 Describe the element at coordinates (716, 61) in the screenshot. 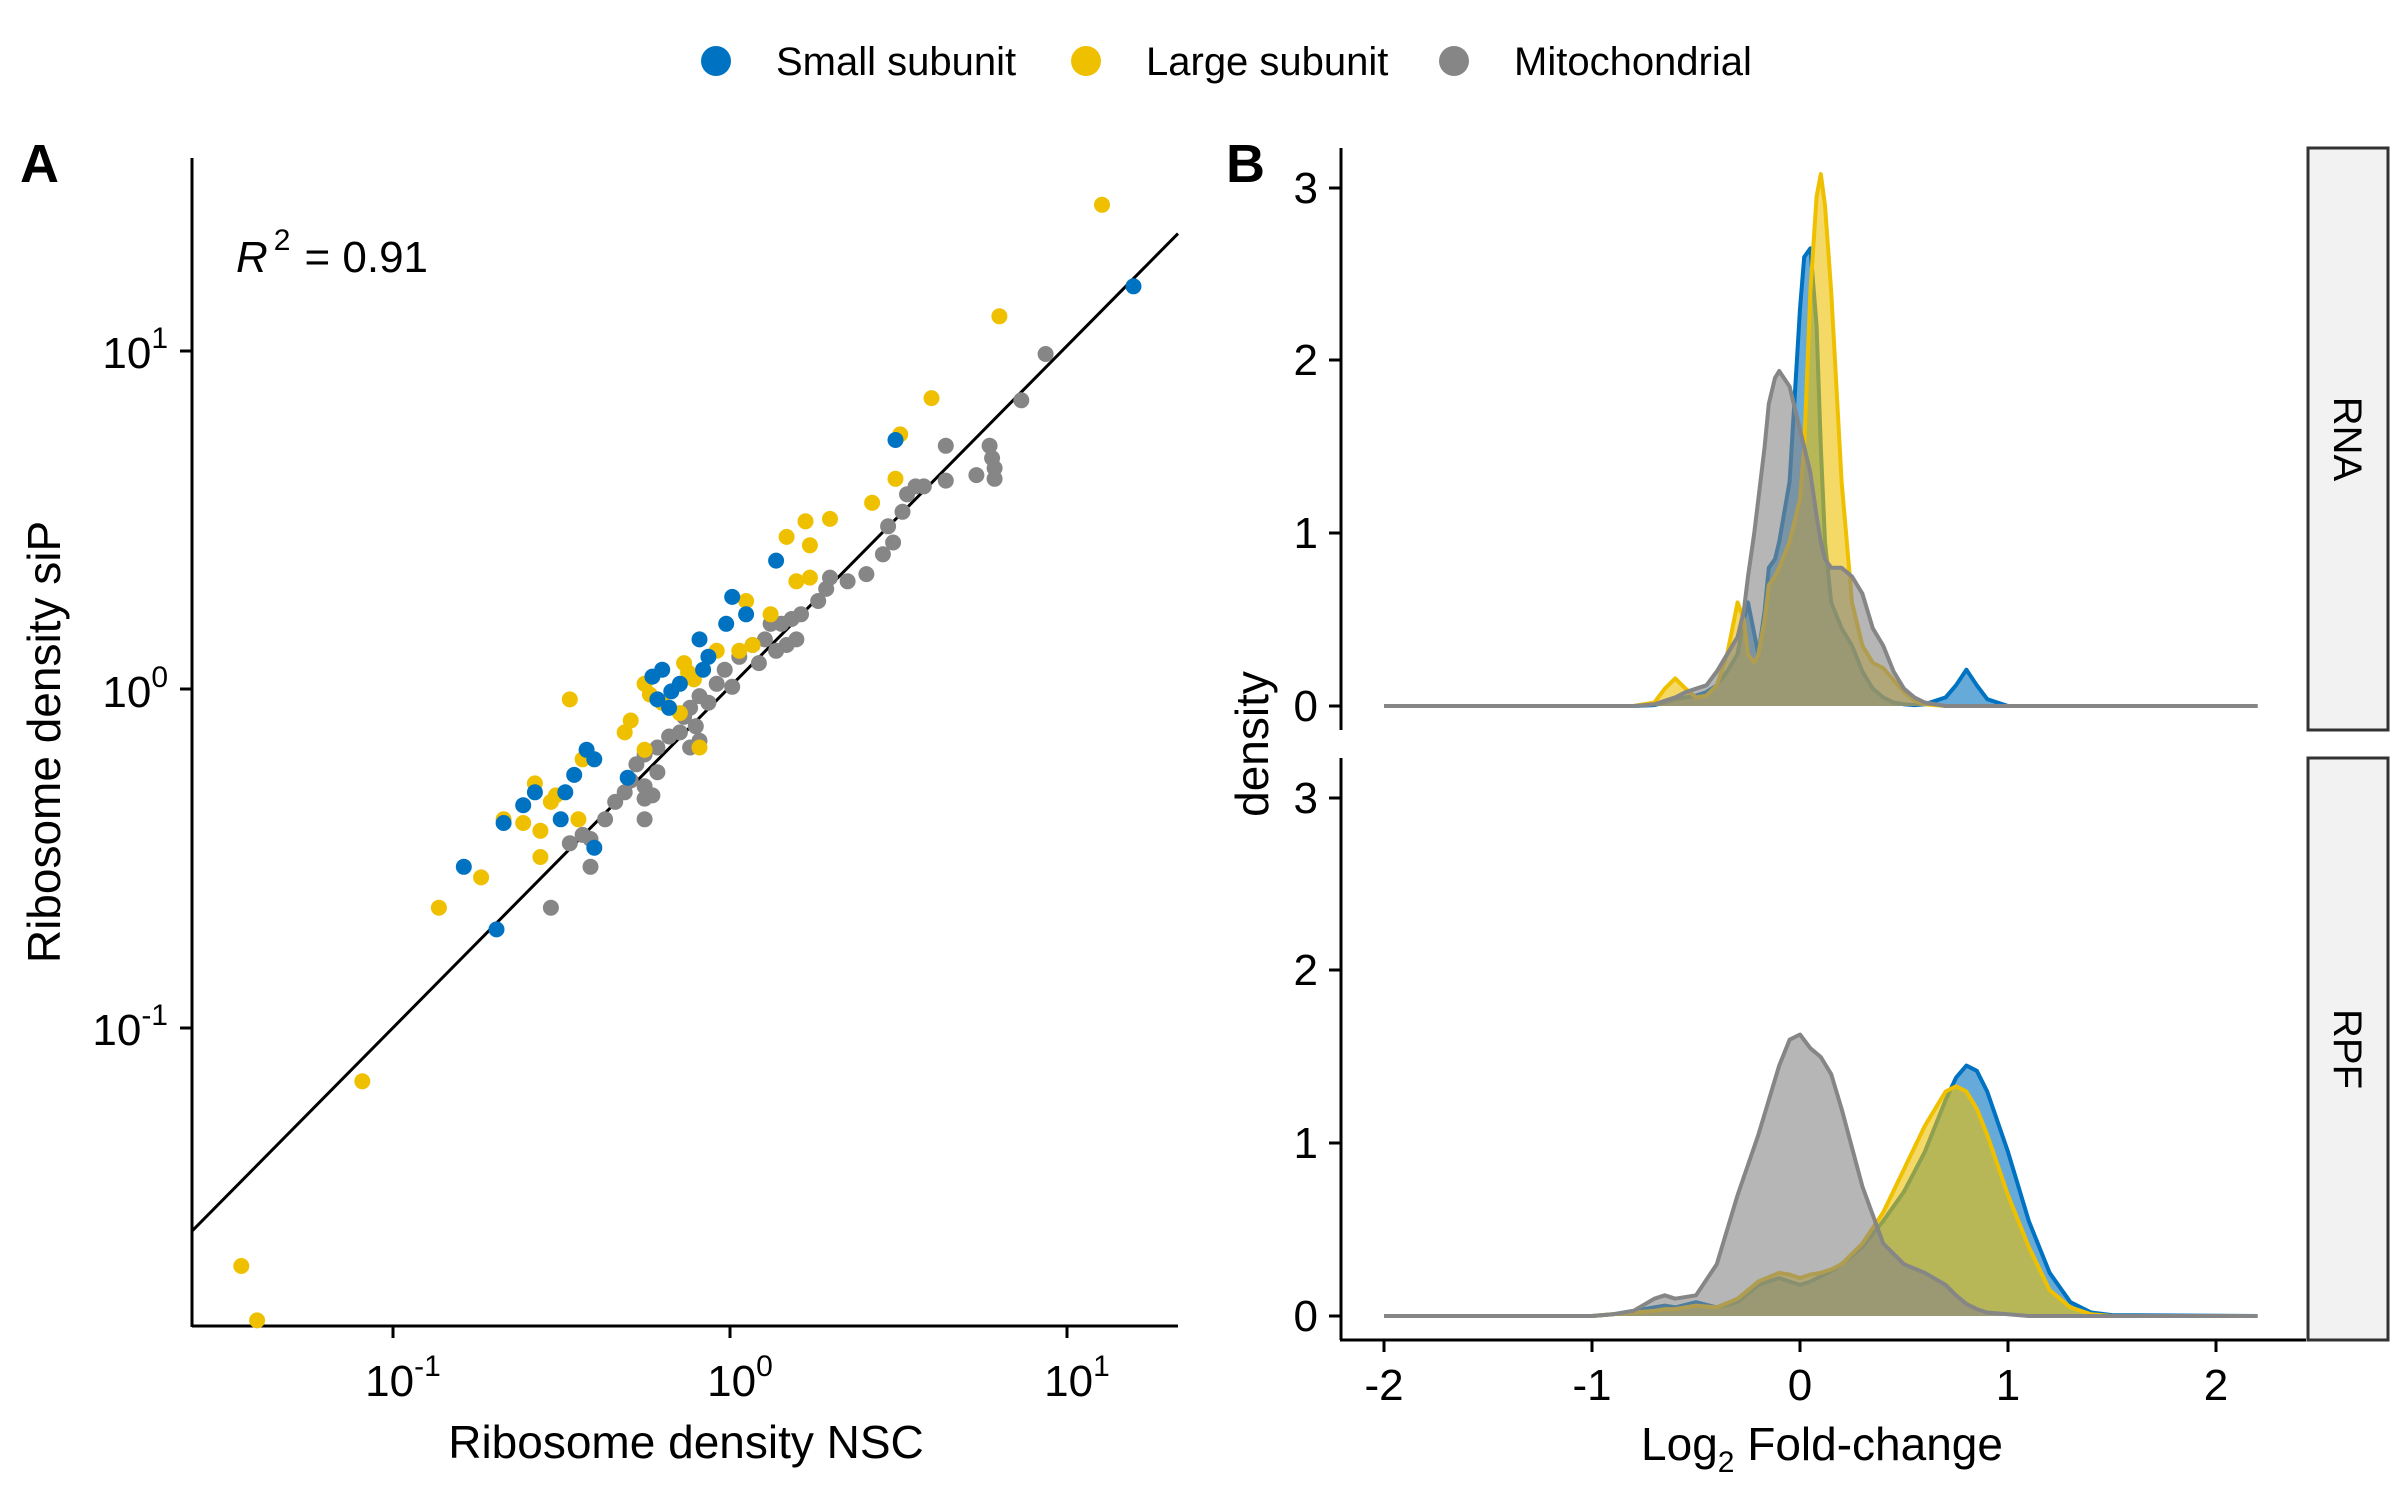

I see `legend-swatch-small-subunit` at that location.